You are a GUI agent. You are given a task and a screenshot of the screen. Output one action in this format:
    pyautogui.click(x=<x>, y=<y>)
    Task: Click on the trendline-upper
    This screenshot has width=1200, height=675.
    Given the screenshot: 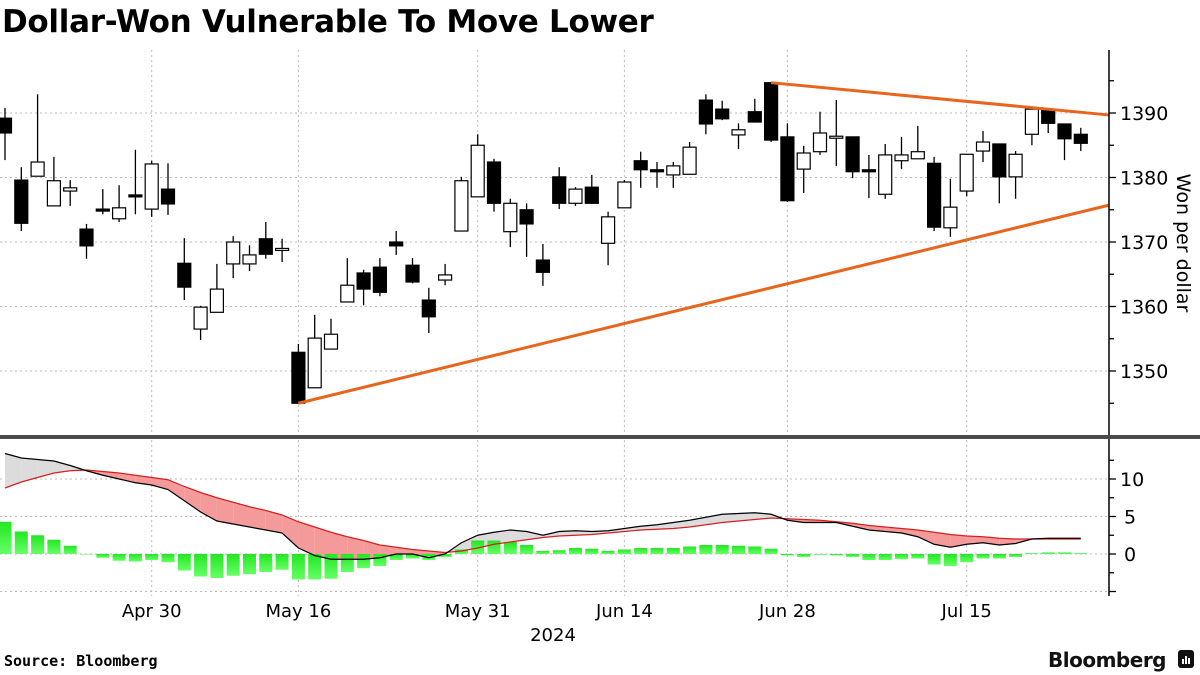 What is the action you would take?
    pyautogui.click(x=939, y=99)
    